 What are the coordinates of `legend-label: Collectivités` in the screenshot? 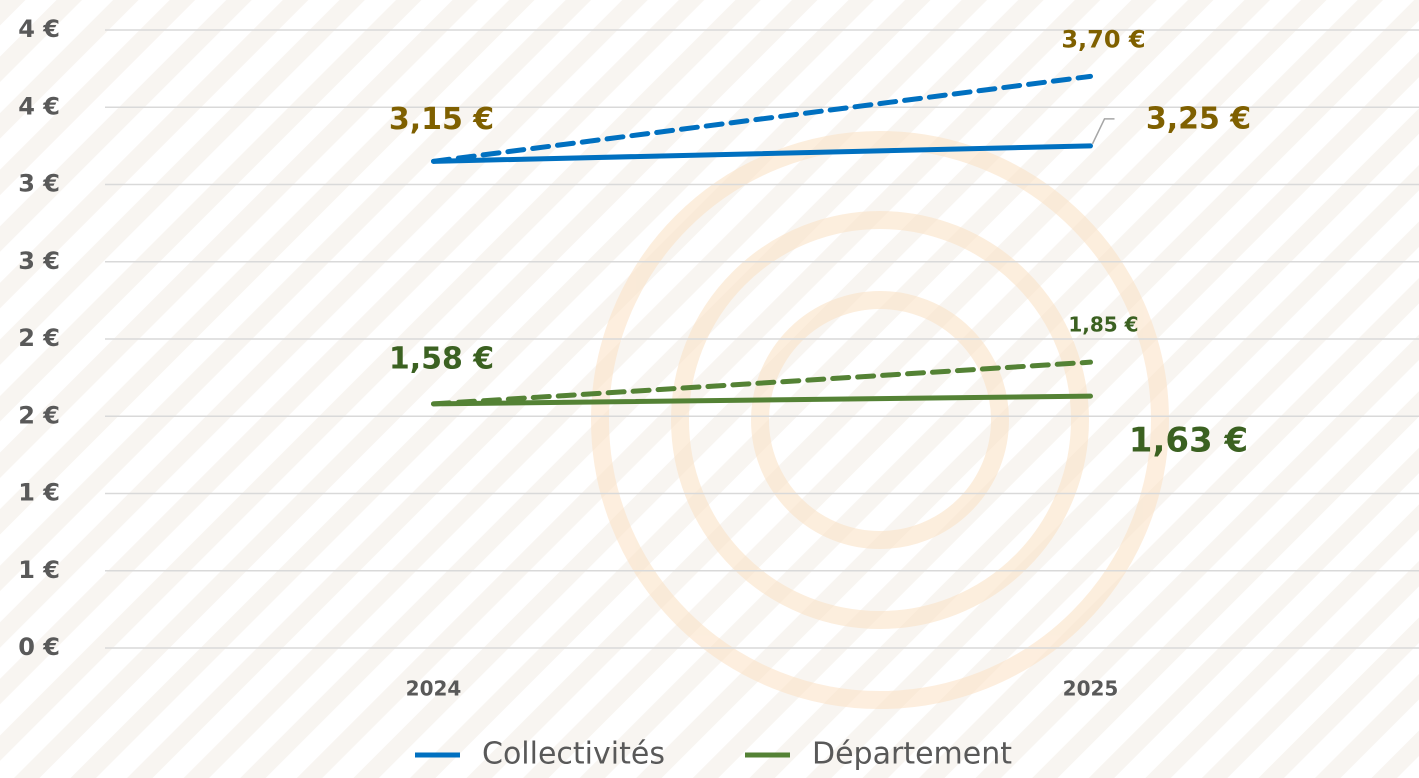 It's located at (573, 754).